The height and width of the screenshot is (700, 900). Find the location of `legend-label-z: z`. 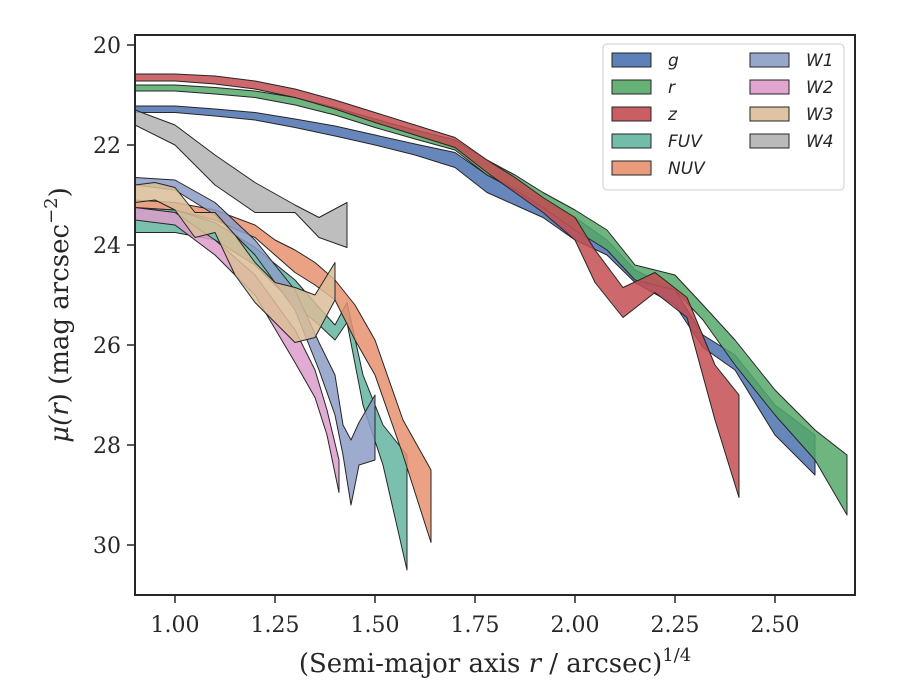

legend-label-z: z is located at coordinates (672, 115).